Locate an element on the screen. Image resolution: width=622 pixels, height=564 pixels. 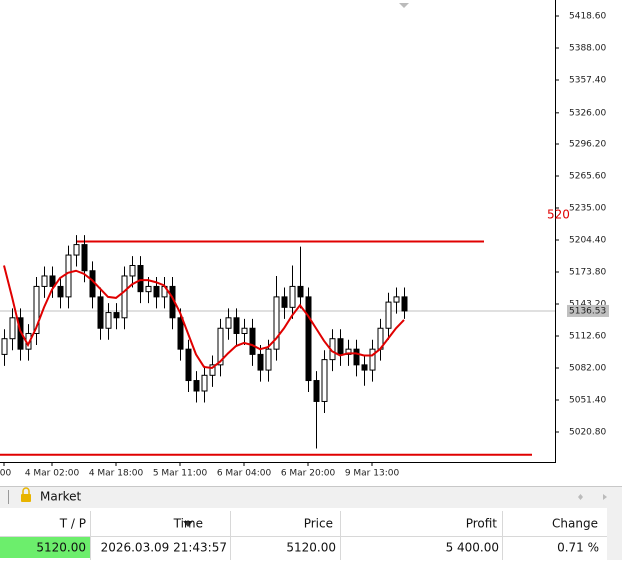
bid-tag is located at coordinates (588, 310).